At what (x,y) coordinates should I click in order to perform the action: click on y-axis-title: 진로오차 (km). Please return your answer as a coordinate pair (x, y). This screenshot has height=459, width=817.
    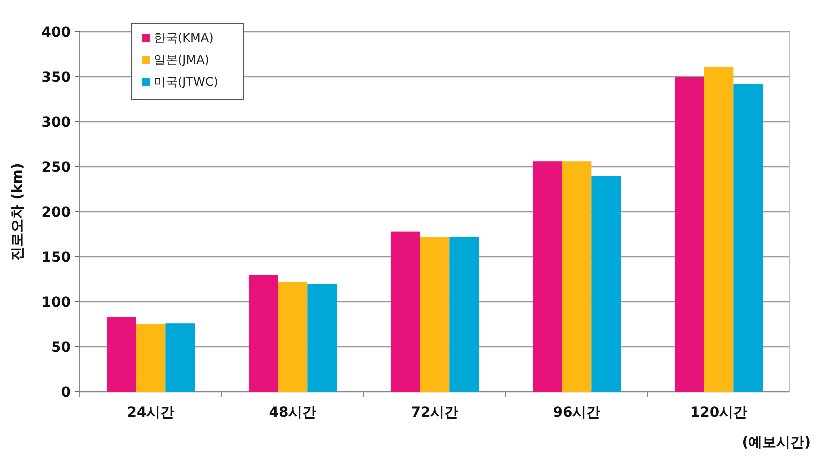
    Looking at the image, I should click on (18, 212).